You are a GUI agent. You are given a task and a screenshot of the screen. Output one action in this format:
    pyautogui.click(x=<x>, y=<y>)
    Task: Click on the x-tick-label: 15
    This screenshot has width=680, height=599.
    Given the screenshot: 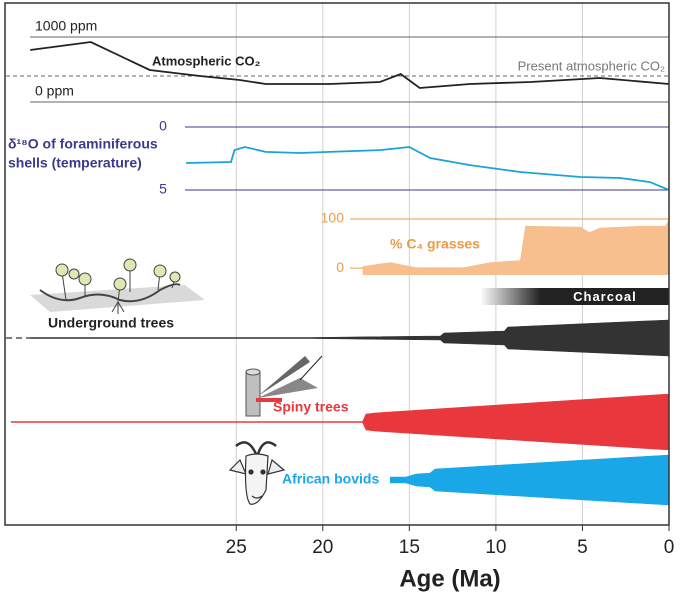 What is the action you would take?
    pyautogui.click(x=409, y=547)
    